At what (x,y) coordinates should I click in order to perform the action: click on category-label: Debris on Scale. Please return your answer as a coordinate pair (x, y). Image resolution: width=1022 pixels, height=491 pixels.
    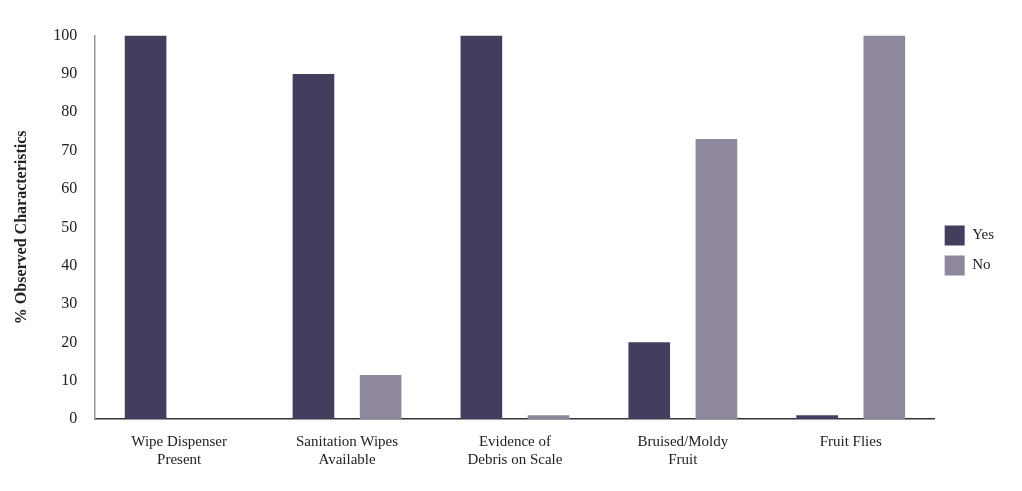
    Looking at the image, I should click on (515, 458).